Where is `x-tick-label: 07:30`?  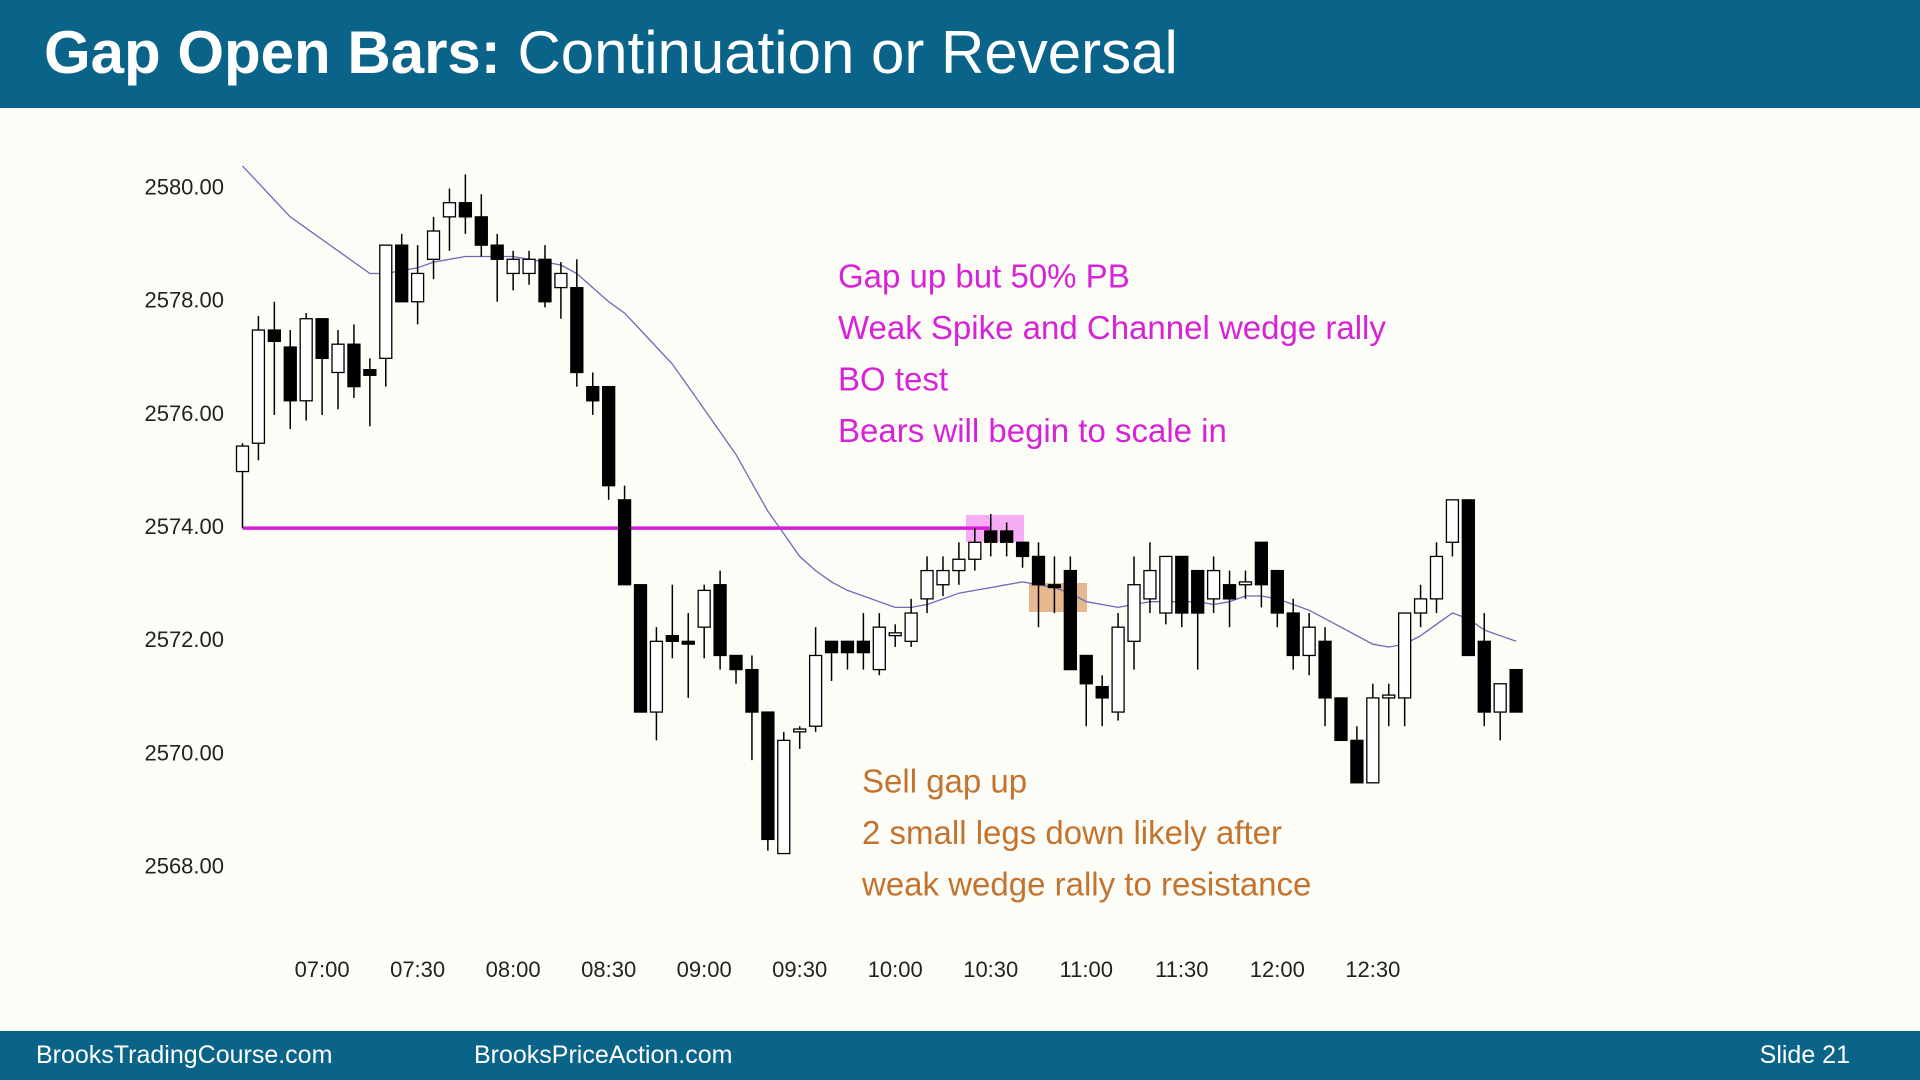 x-tick-label: 07:30 is located at coordinates (417, 969).